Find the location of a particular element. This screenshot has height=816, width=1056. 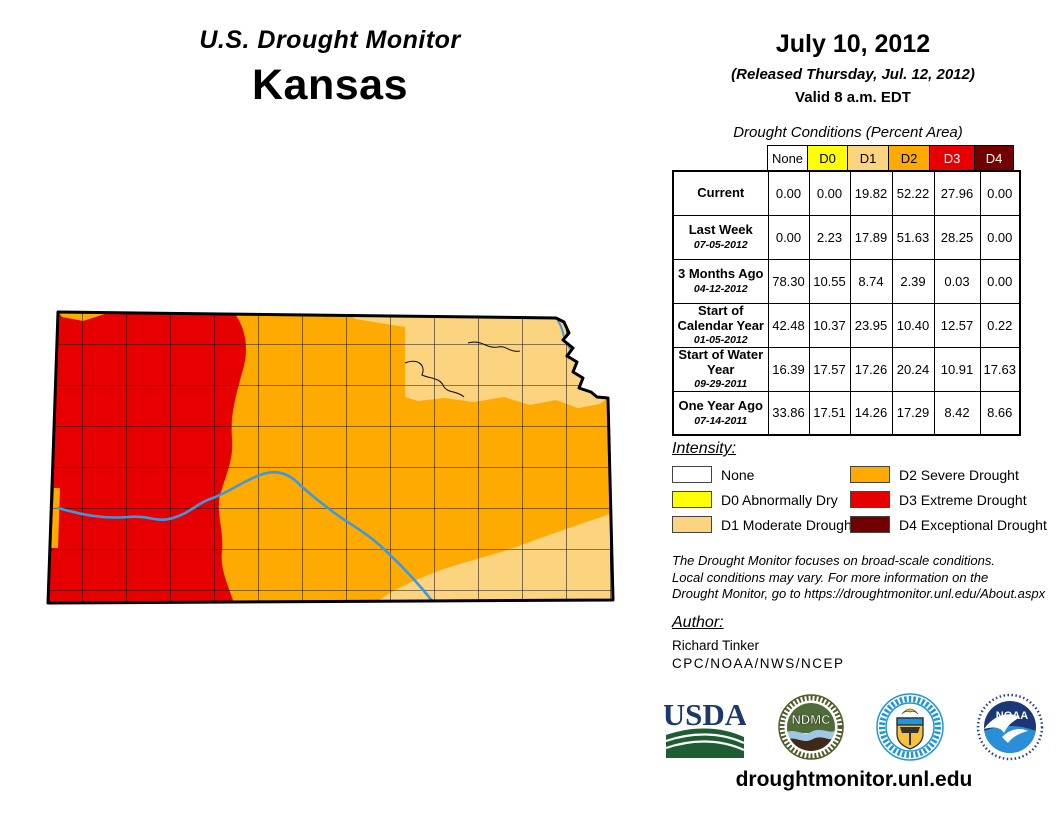

table-cell: 2.23 is located at coordinates (829, 237).